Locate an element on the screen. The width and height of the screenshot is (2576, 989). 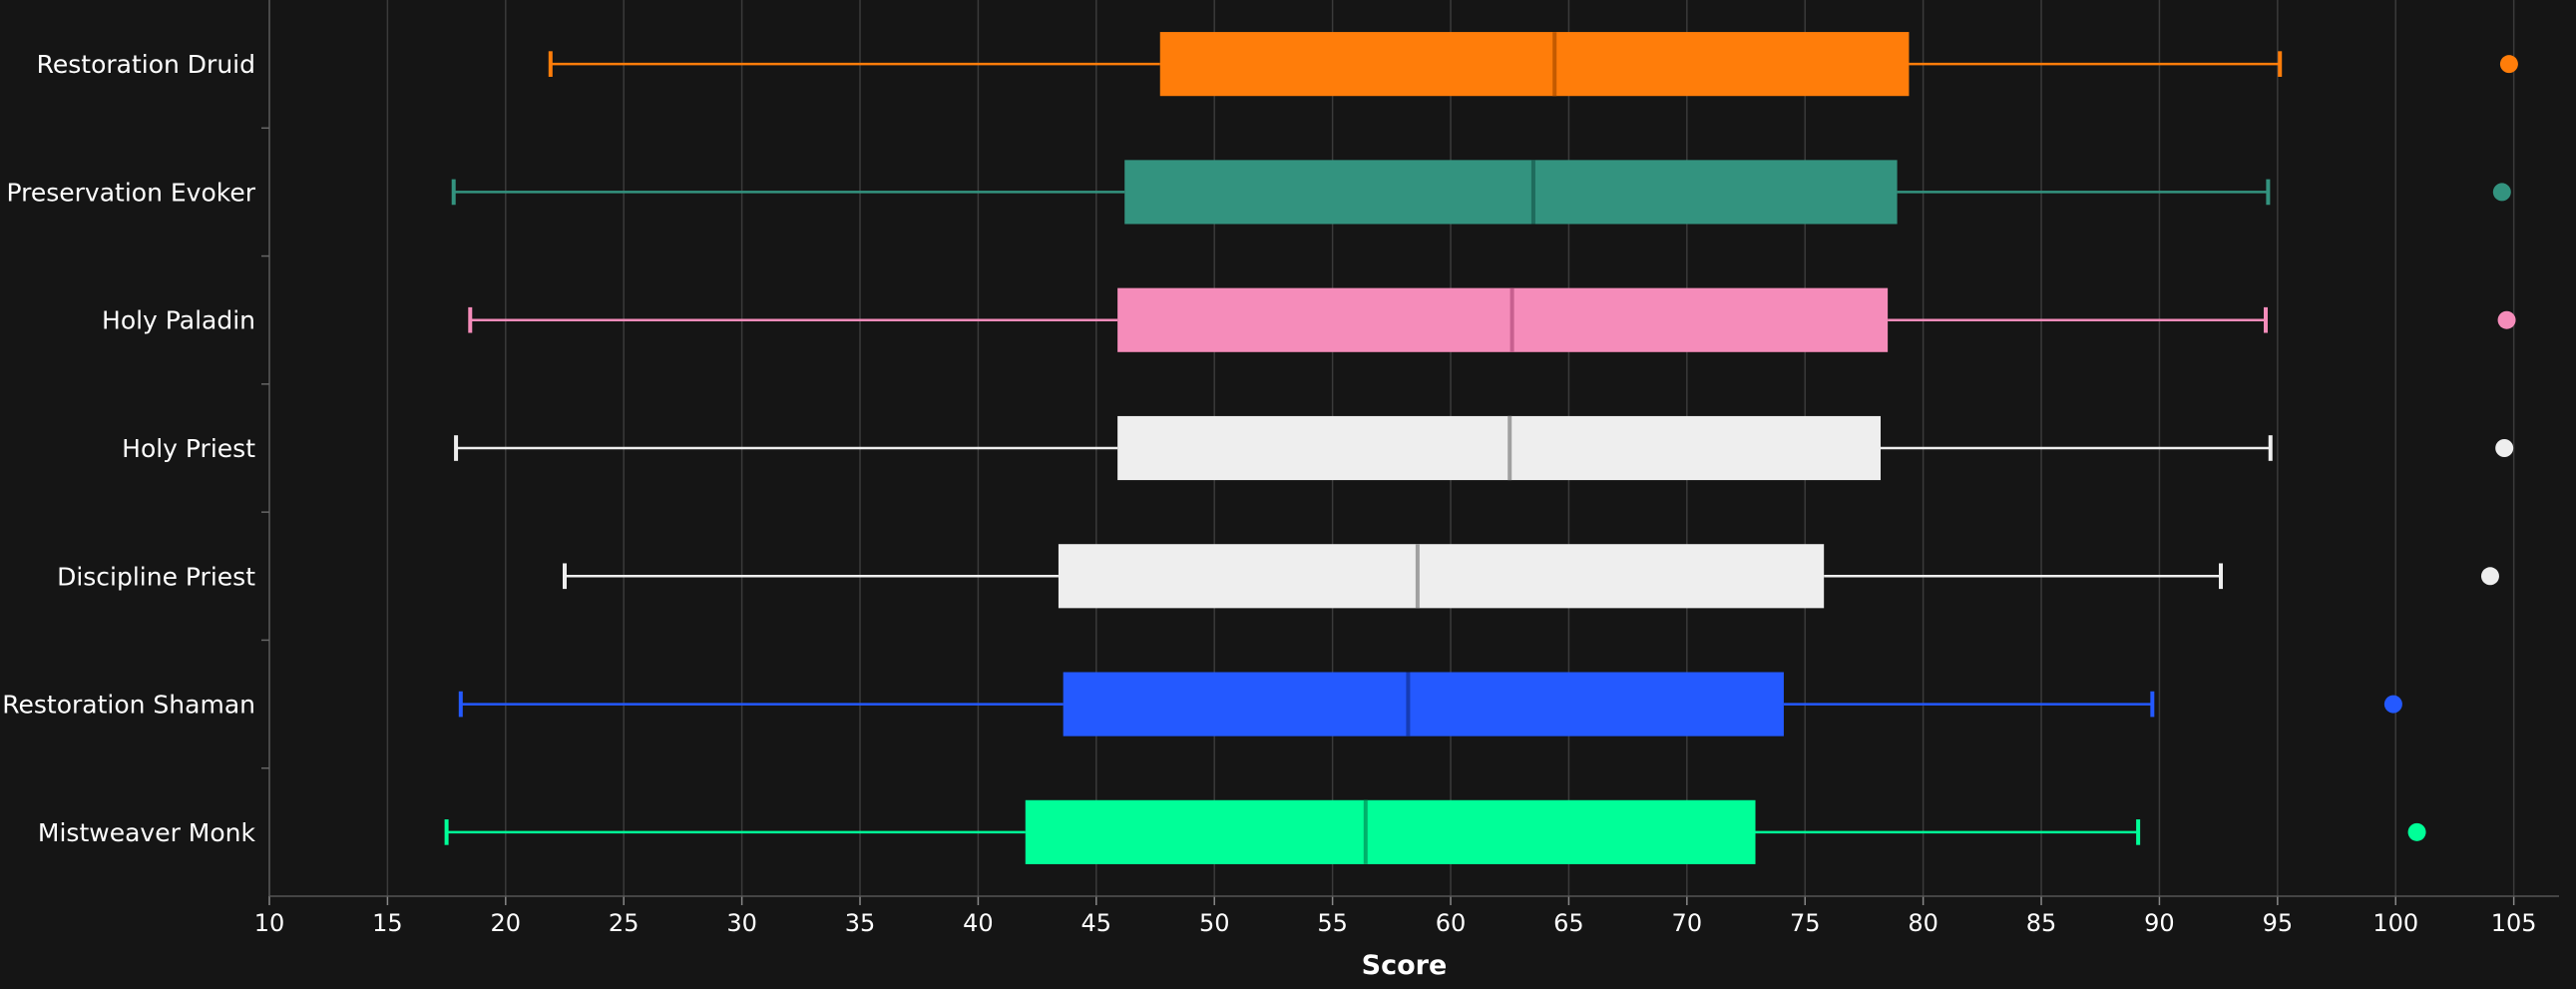
category-label: Holy Priest is located at coordinates (188, 448).